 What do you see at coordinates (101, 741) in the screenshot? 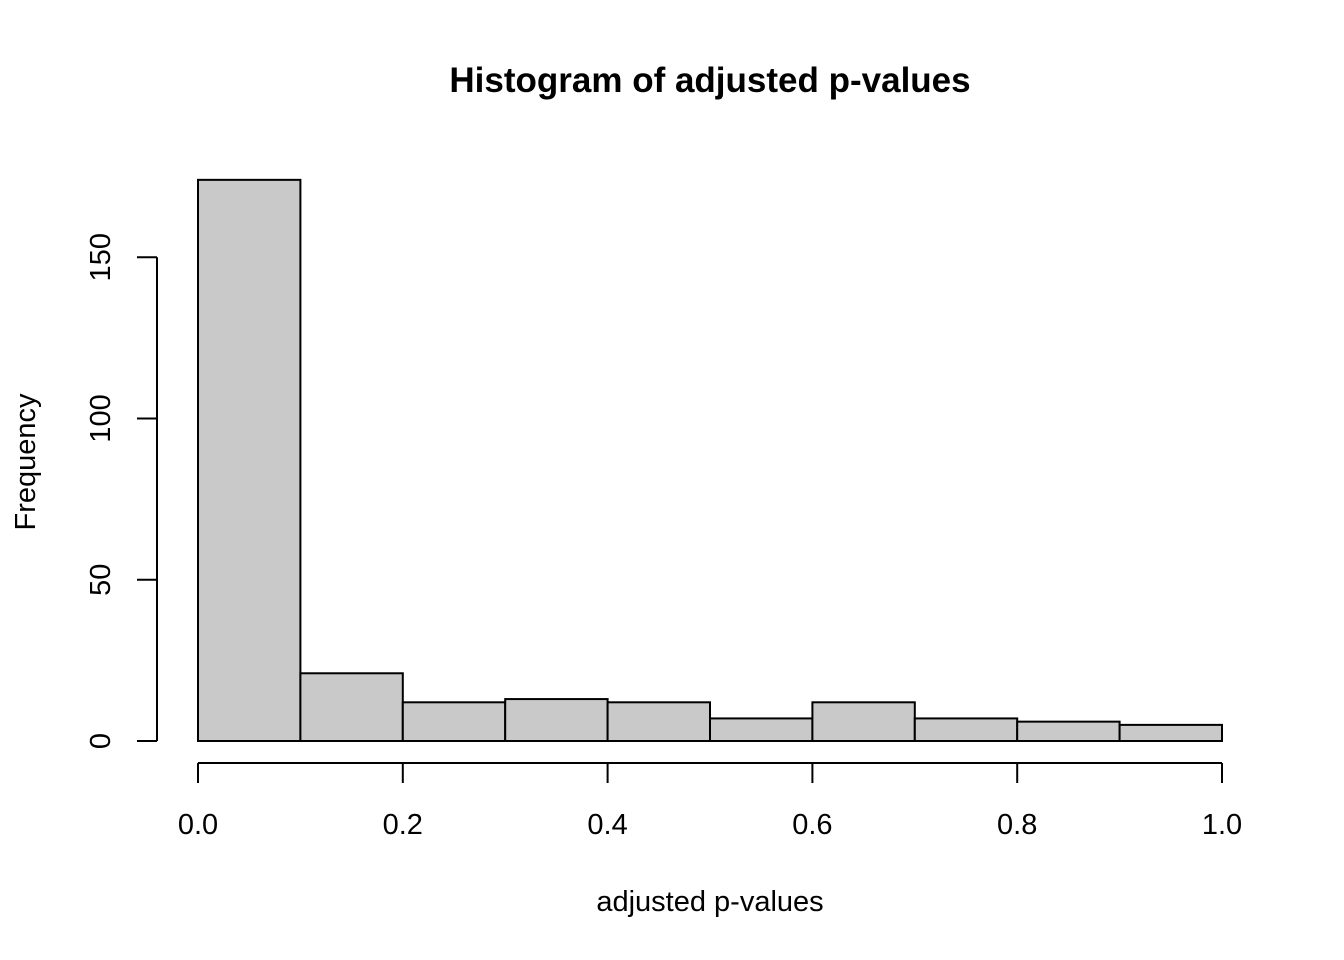
I see `y-tick-label-0: 0` at bounding box center [101, 741].